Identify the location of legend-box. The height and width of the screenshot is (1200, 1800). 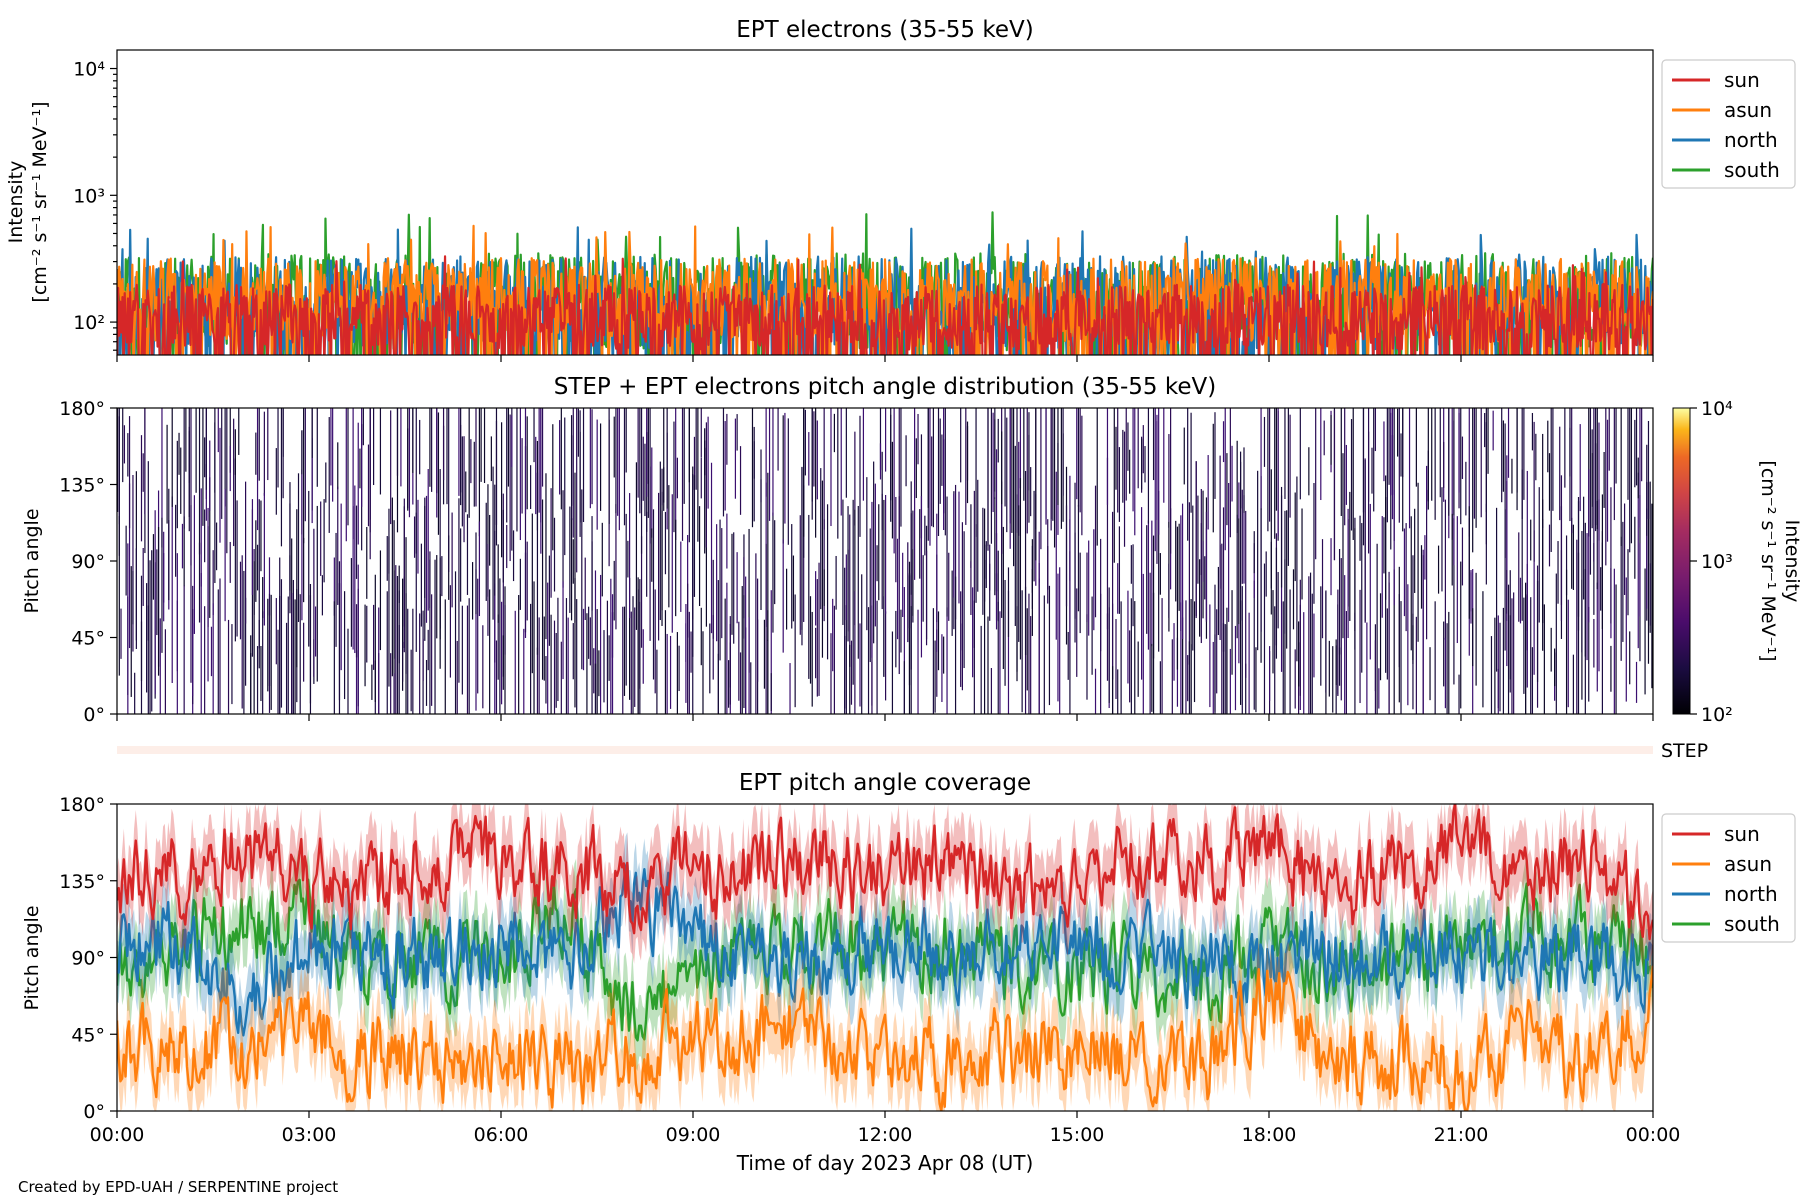
(1728, 878).